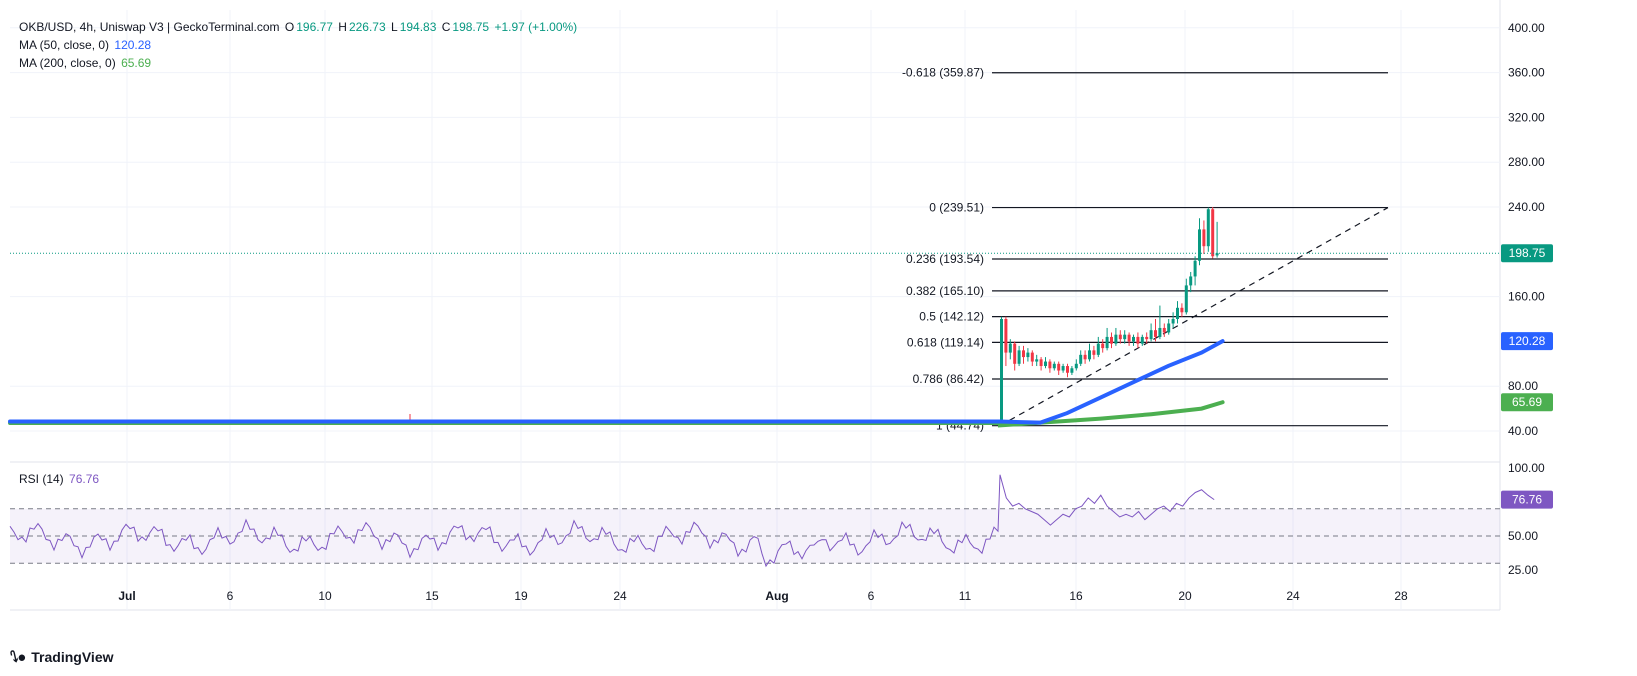 Image resolution: width=1637 pixels, height=676 pixels. What do you see at coordinates (446, 27) in the screenshot?
I see `close-label: C` at bounding box center [446, 27].